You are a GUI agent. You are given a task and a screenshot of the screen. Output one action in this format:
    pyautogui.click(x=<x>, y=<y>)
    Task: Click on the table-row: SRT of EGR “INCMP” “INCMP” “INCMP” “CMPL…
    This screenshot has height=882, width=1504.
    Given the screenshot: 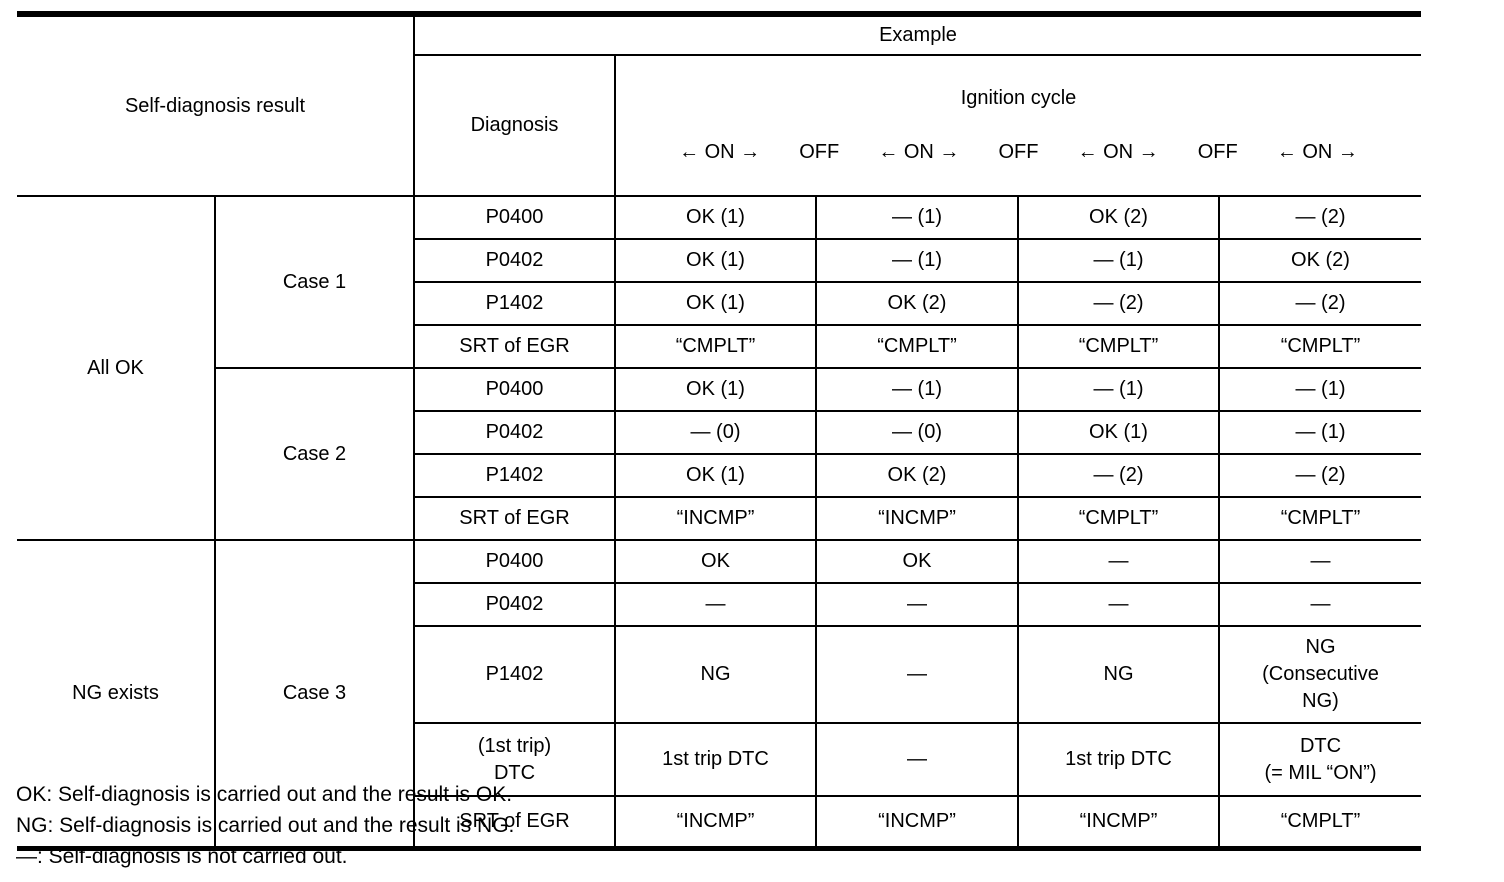 What is the action you would take?
    pyautogui.click(x=720, y=821)
    